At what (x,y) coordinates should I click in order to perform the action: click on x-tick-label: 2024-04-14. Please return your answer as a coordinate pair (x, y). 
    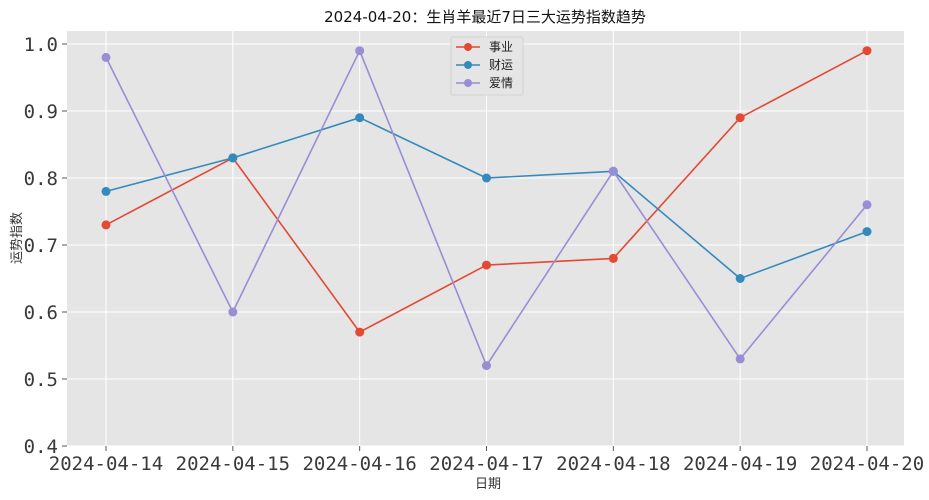
    Looking at the image, I should click on (106, 464).